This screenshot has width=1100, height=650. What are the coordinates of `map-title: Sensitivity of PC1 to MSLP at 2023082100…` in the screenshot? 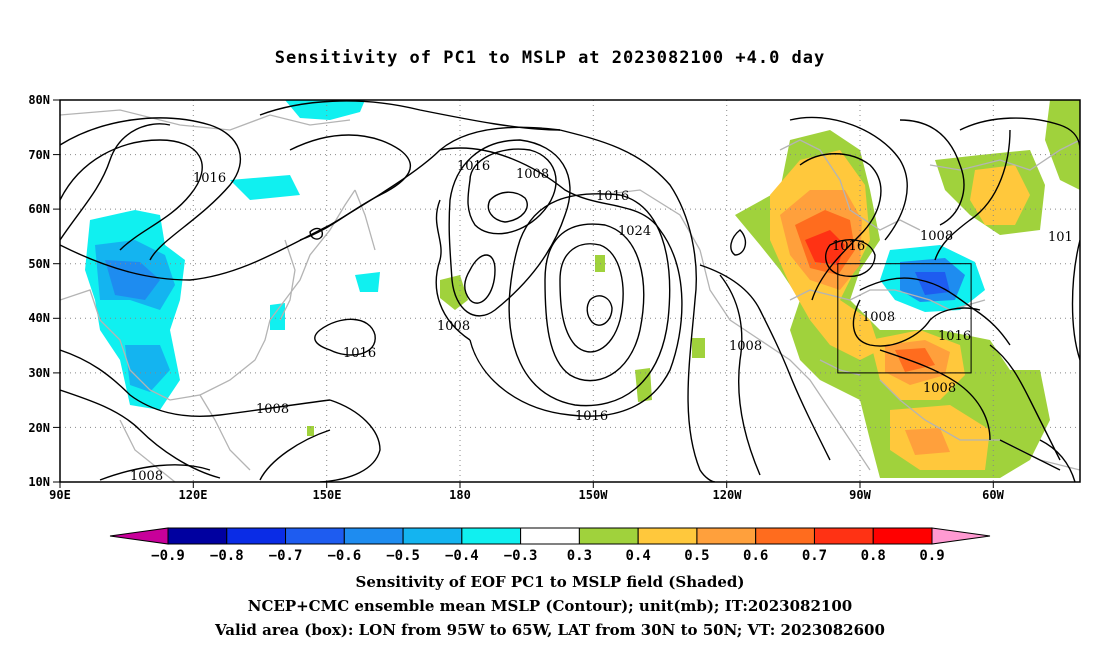 It's located at (550, 58).